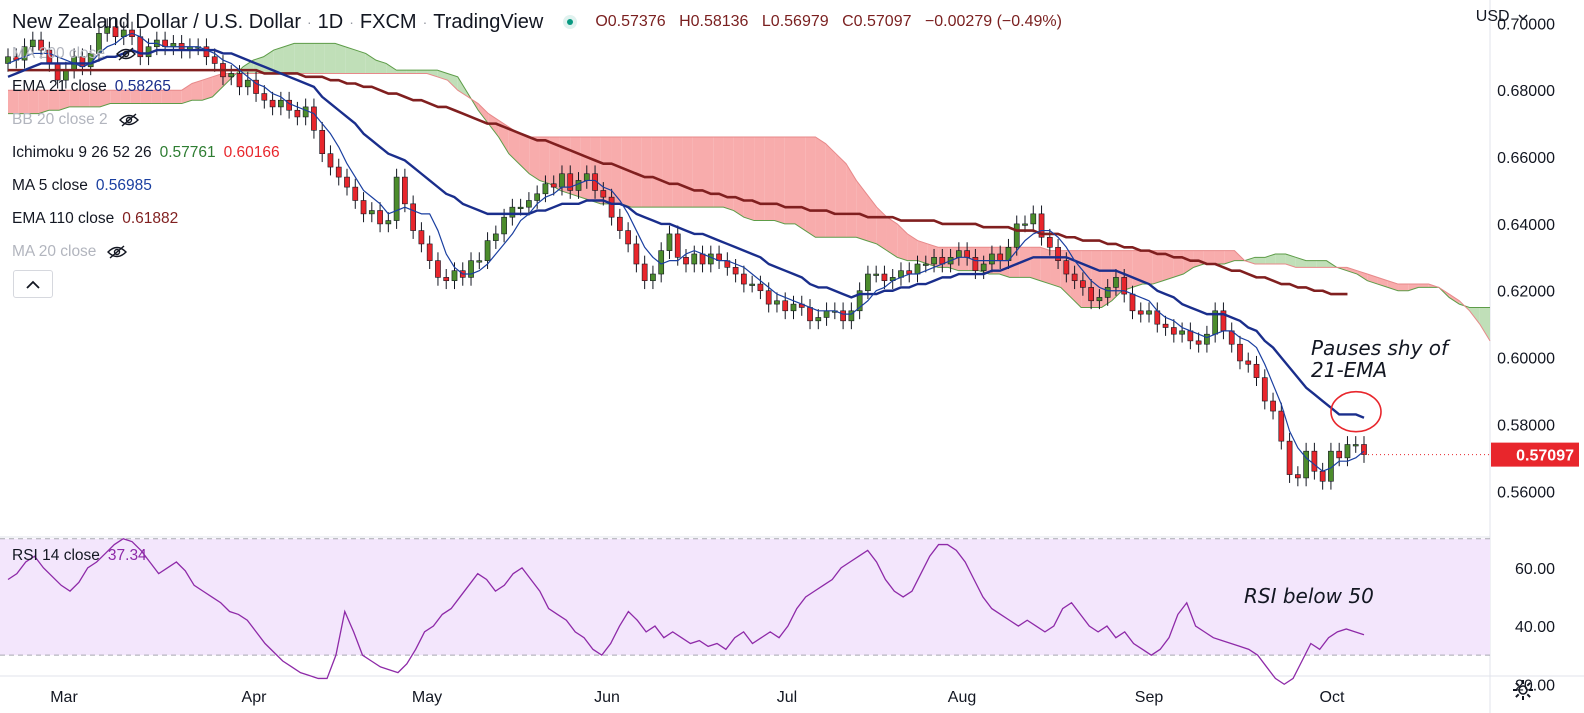 The height and width of the screenshot is (713, 1584). Describe the element at coordinates (74, 54) in the screenshot. I see `legend-ma200: MA 200 close` at that location.